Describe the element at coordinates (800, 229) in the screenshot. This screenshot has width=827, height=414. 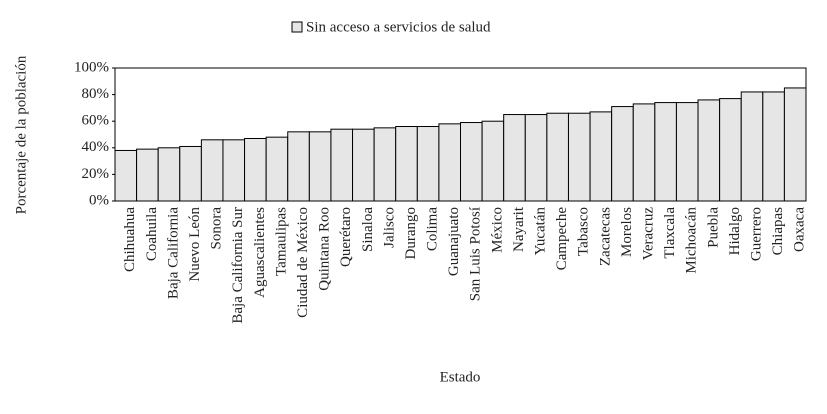
I see `x-tick-label: Oaxaca` at that location.